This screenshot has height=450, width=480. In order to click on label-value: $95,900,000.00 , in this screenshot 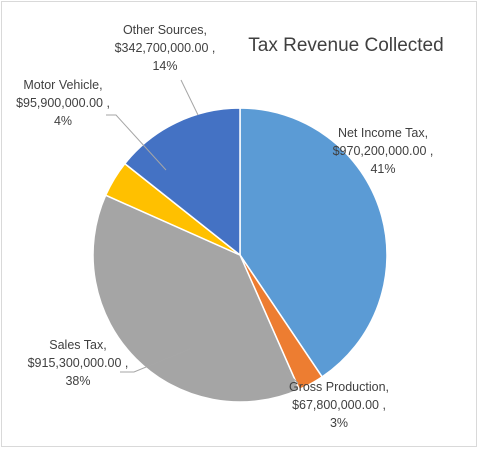, I will do `click(63, 103)`.